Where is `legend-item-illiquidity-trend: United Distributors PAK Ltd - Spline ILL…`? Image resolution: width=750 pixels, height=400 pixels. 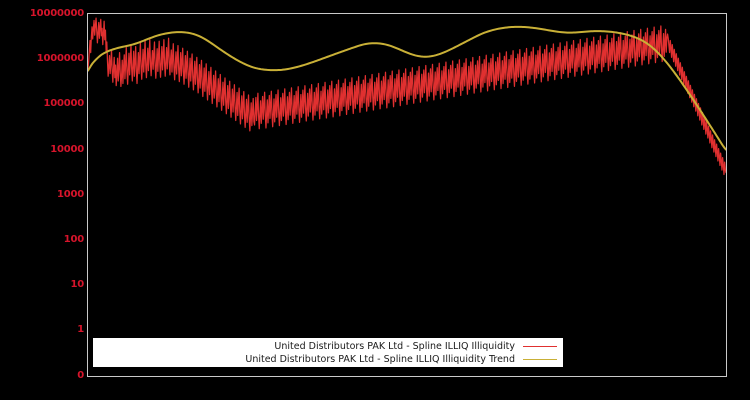
legend-item-illiquidity-trend: United Distributors PAK Ltd - Spline ILL… is located at coordinates (326, 359).